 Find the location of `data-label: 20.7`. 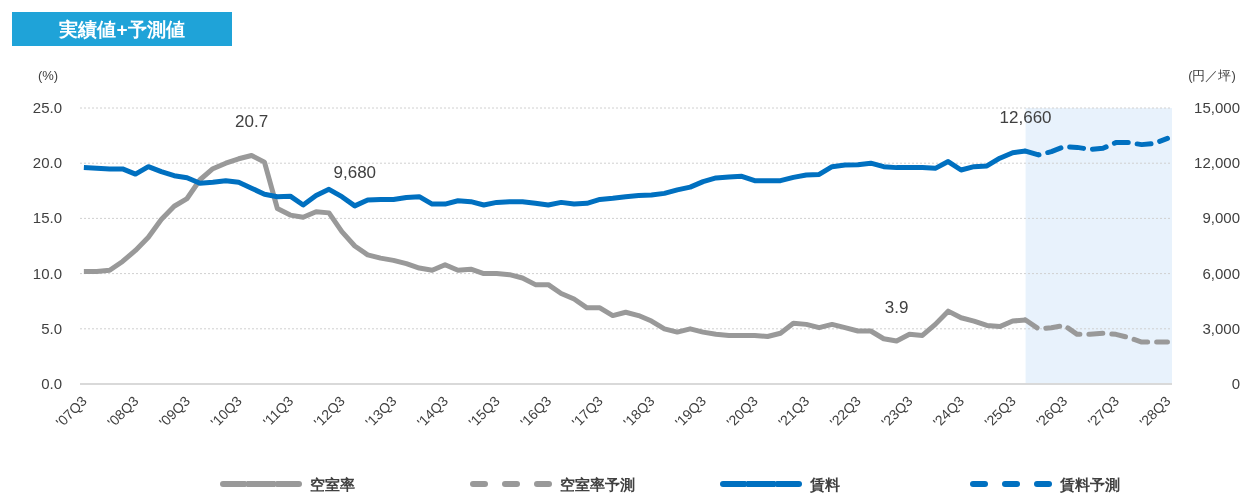

data-label: 20.7 is located at coordinates (252, 122).